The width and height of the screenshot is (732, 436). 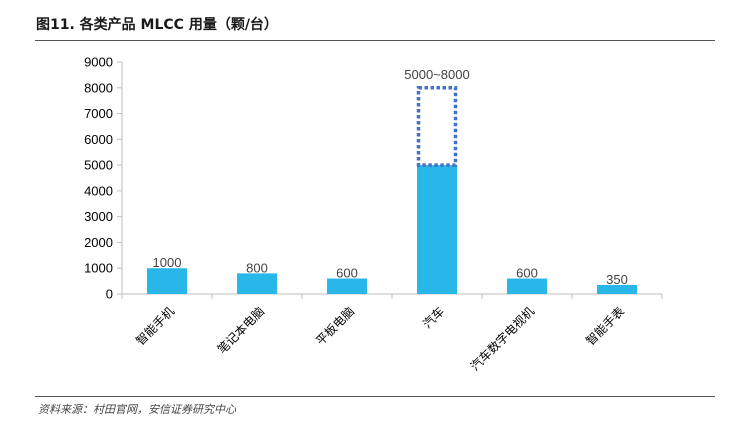 I want to click on source-note: 资料来源：村田官网，安信证券研究中心, so click(x=137, y=409).